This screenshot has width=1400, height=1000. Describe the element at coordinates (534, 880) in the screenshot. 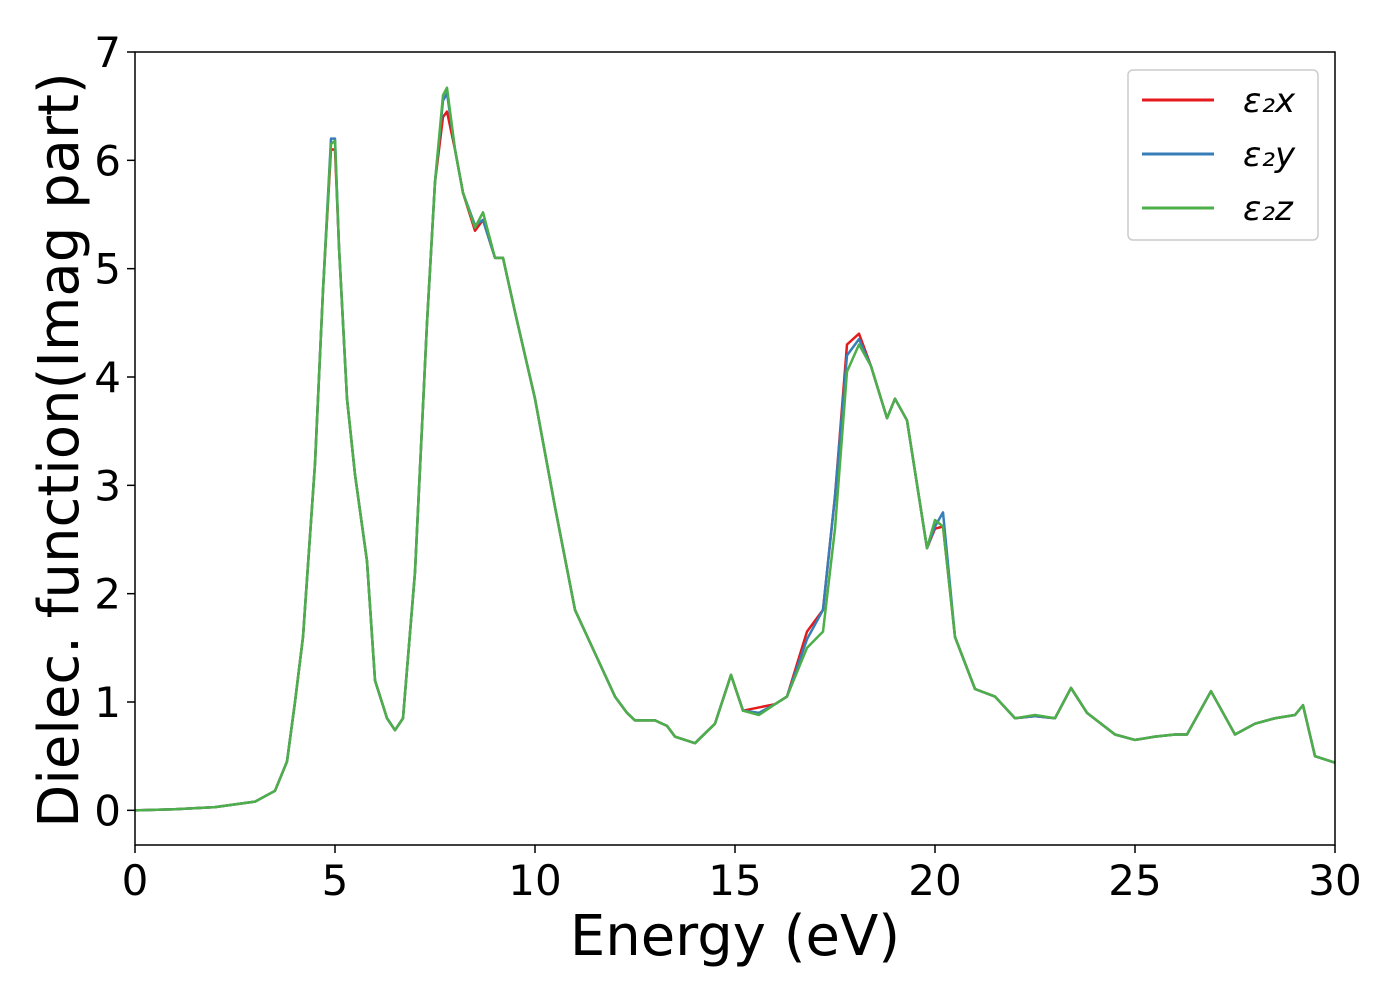

I see `x-tick-label: 10` at that location.